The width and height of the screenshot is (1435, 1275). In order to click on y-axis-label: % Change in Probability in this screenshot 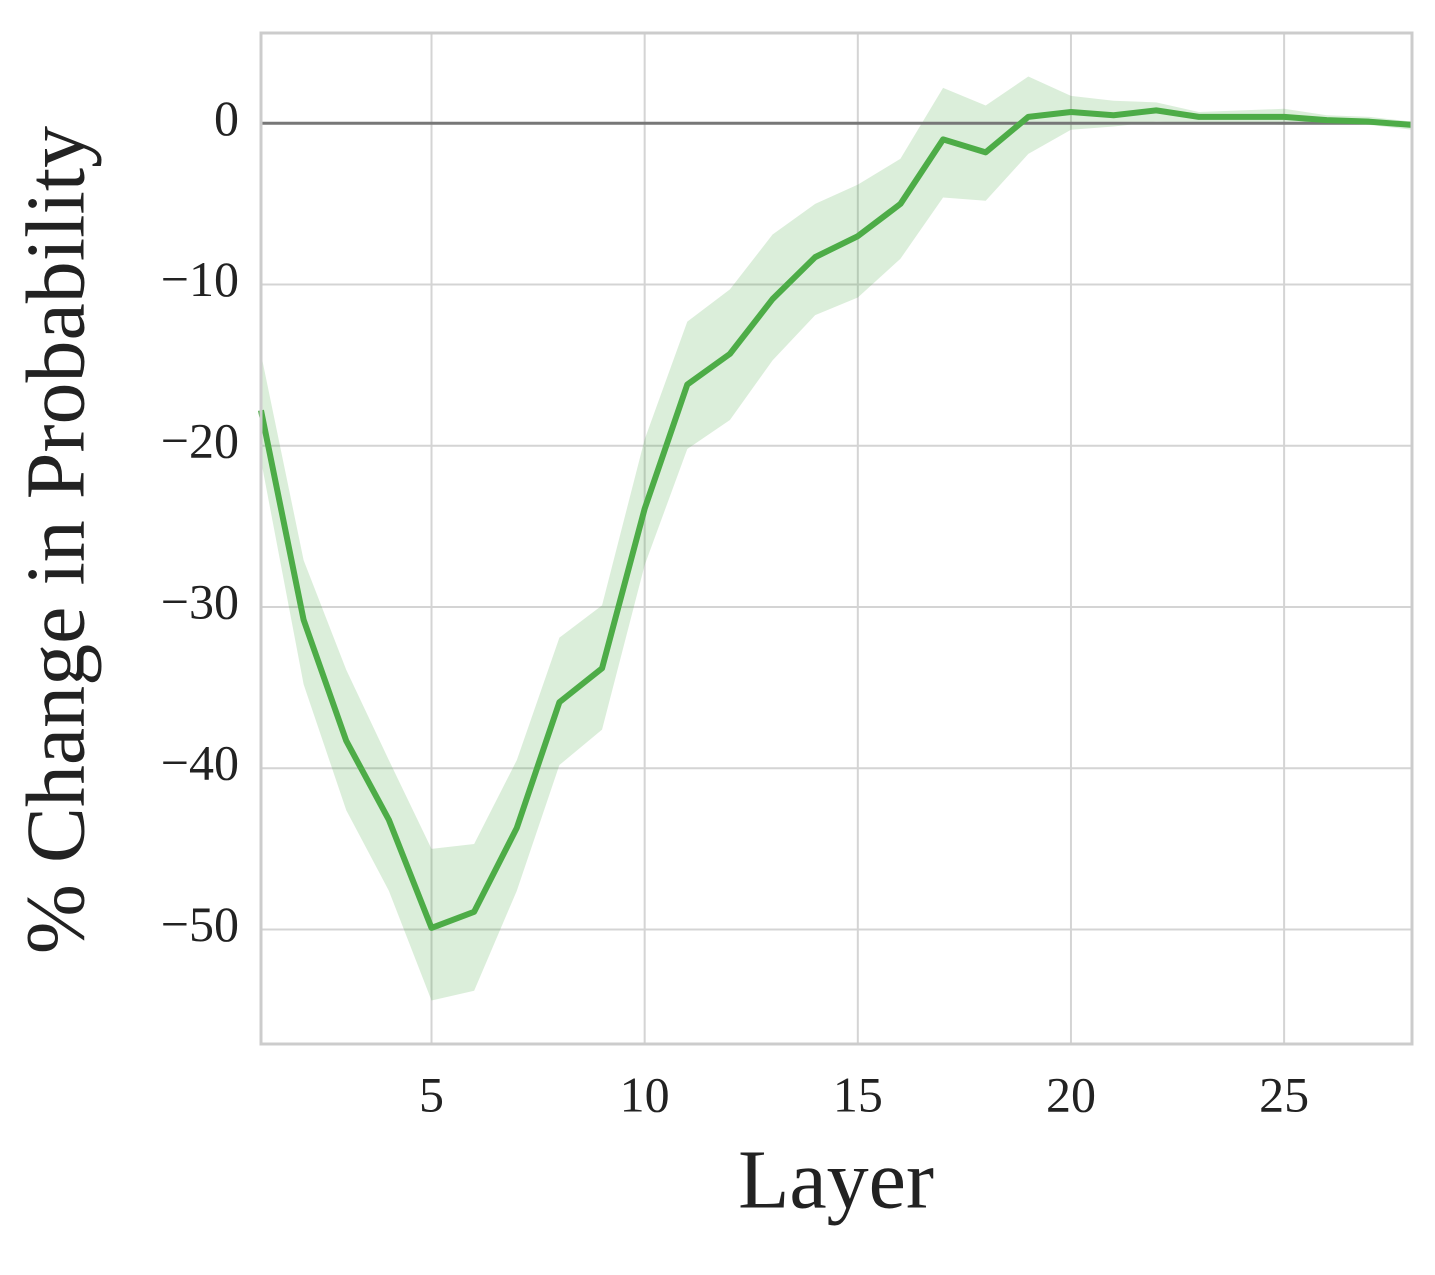, I will do `click(55, 540)`.